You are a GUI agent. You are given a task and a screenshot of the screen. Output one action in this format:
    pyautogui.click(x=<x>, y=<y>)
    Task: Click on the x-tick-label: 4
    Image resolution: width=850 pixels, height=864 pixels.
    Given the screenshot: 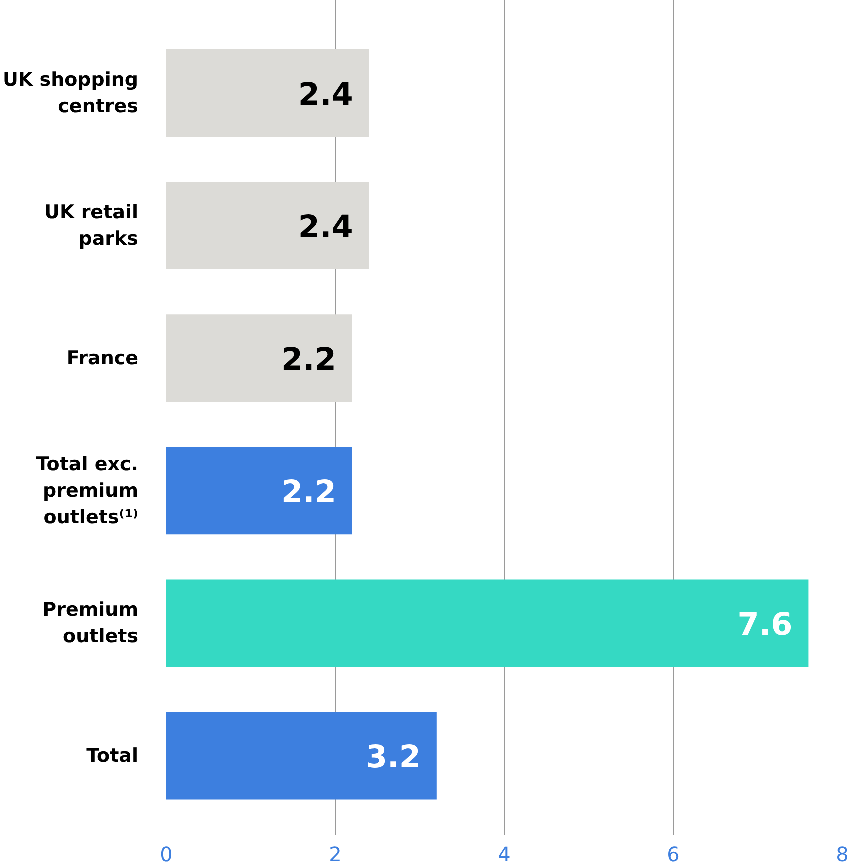 What is the action you would take?
    pyautogui.click(x=504, y=853)
    